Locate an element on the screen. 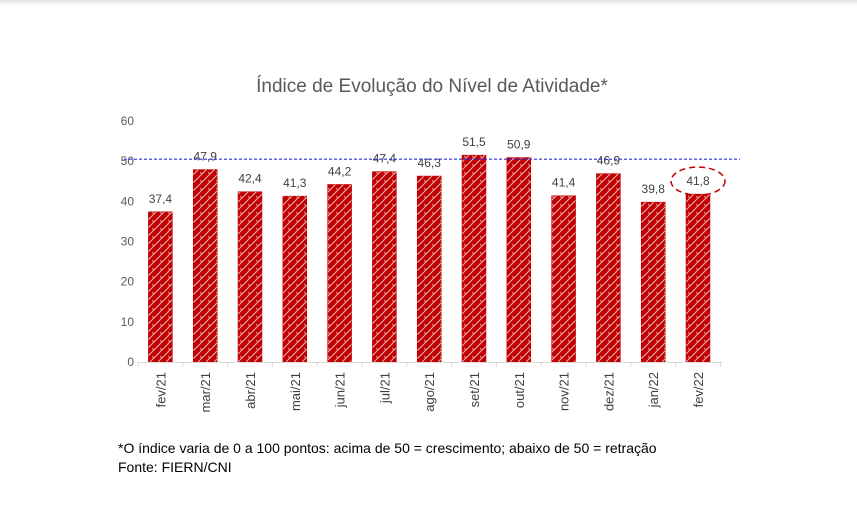 This screenshot has height=532, width=857. y-axis: 0 10 20 30 40 50 60 is located at coordinates (128, 241).